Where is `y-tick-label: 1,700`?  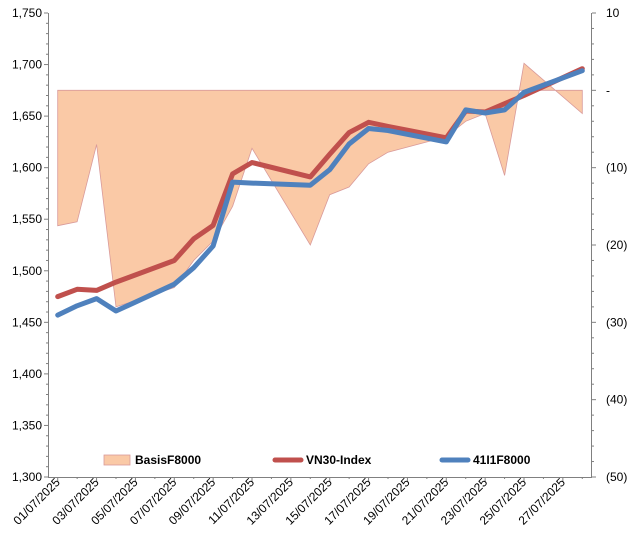
y-tick-label: 1,700 is located at coordinates (27, 65).